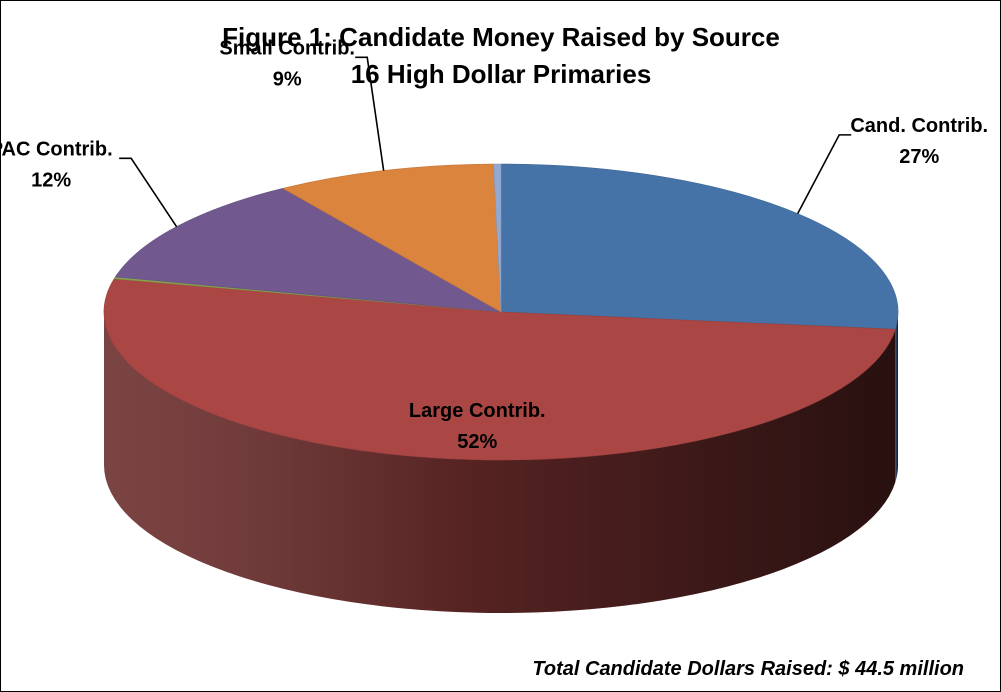  I want to click on slice-label-0: Cand. Contrib., so click(919, 126).